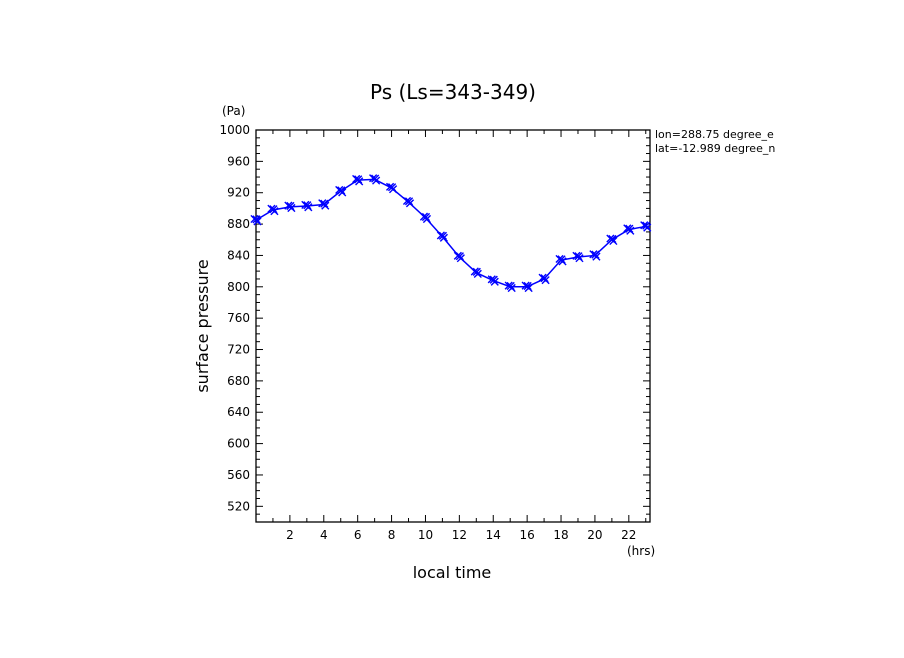  What do you see at coordinates (594, 535) in the screenshot?
I see `x-tick-label: 20` at bounding box center [594, 535].